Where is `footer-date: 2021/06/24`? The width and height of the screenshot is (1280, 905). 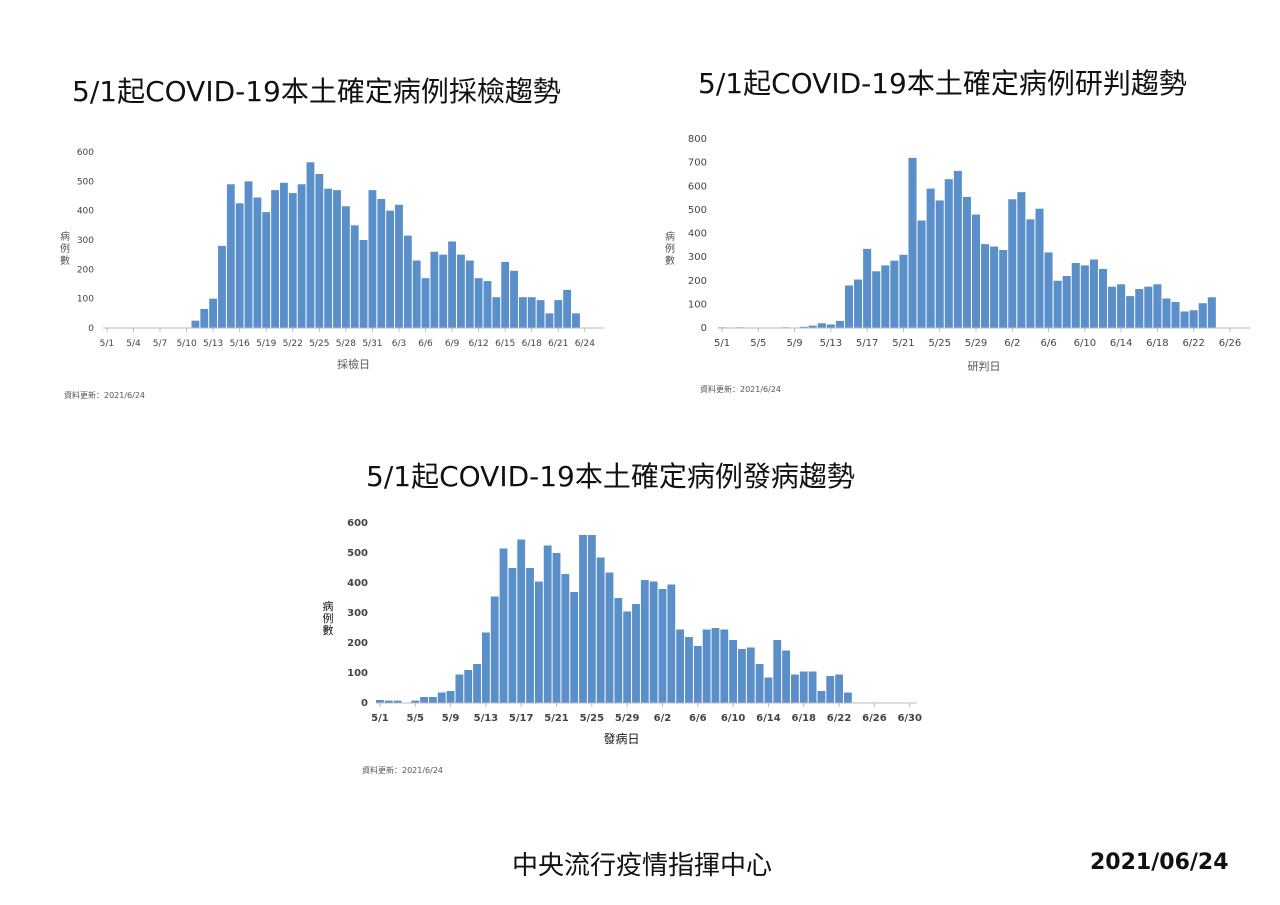
footer-date: 2021/06/24 is located at coordinates (1159, 862).